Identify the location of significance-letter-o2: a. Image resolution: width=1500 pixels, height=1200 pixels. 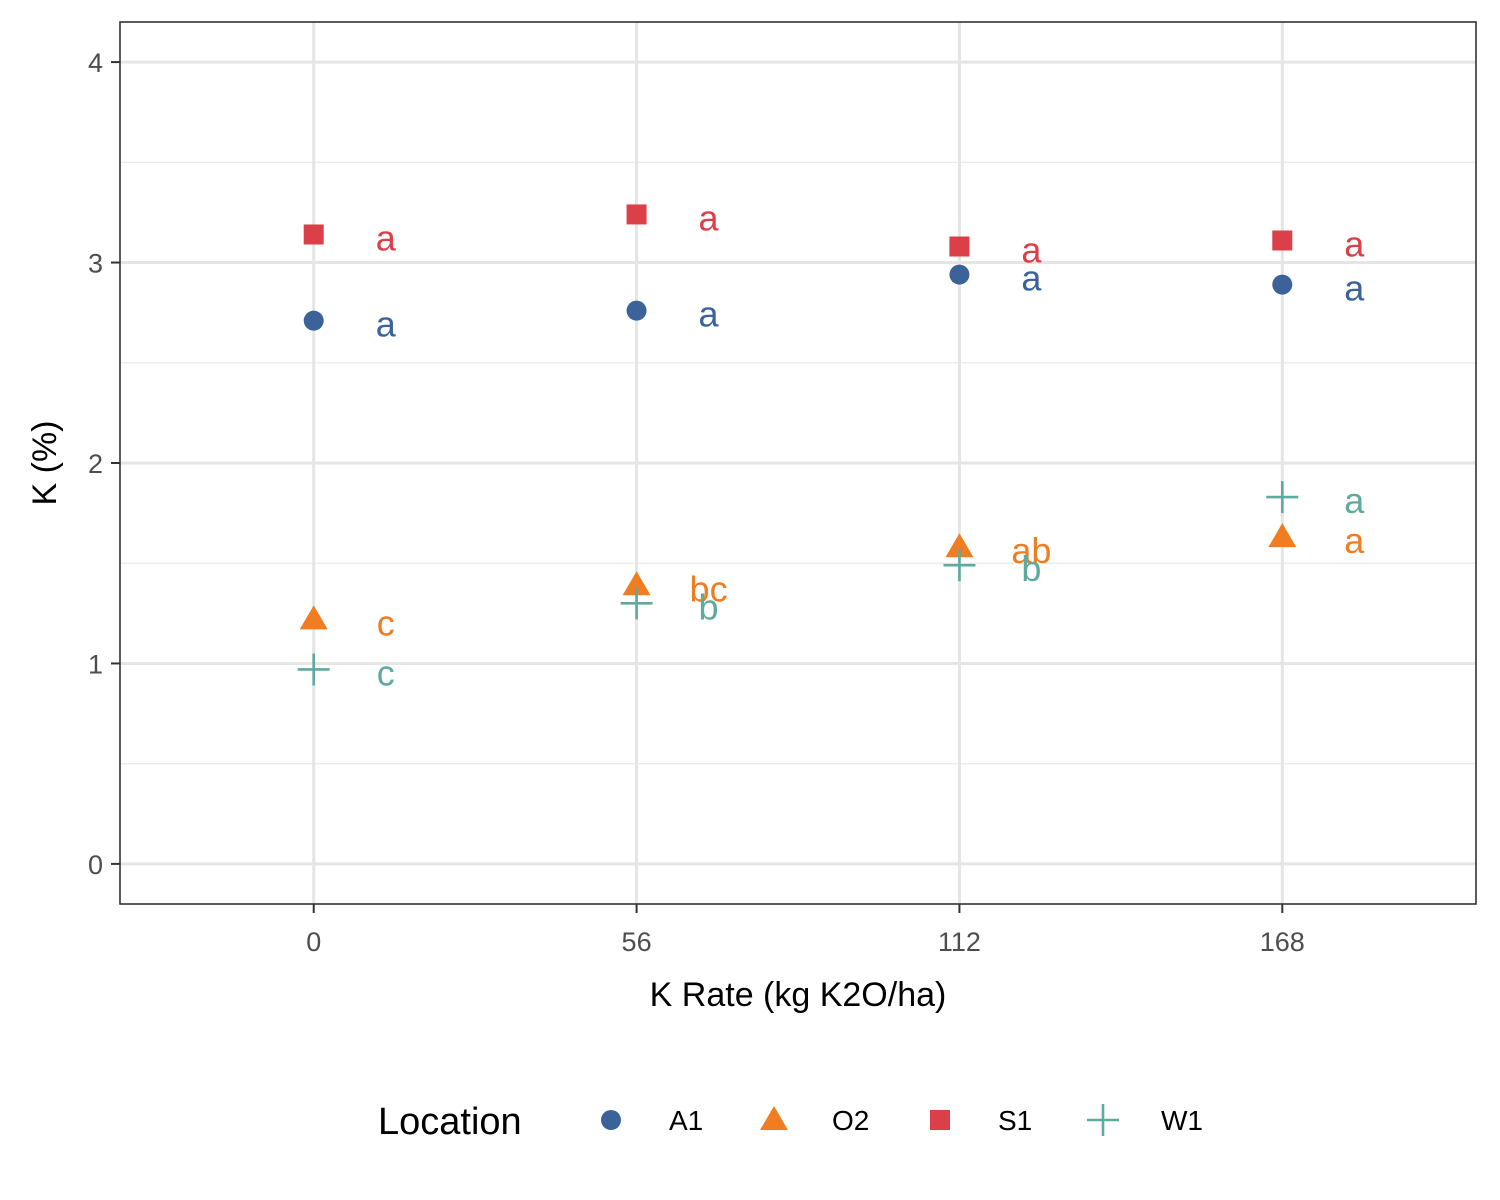
(1354, 540).